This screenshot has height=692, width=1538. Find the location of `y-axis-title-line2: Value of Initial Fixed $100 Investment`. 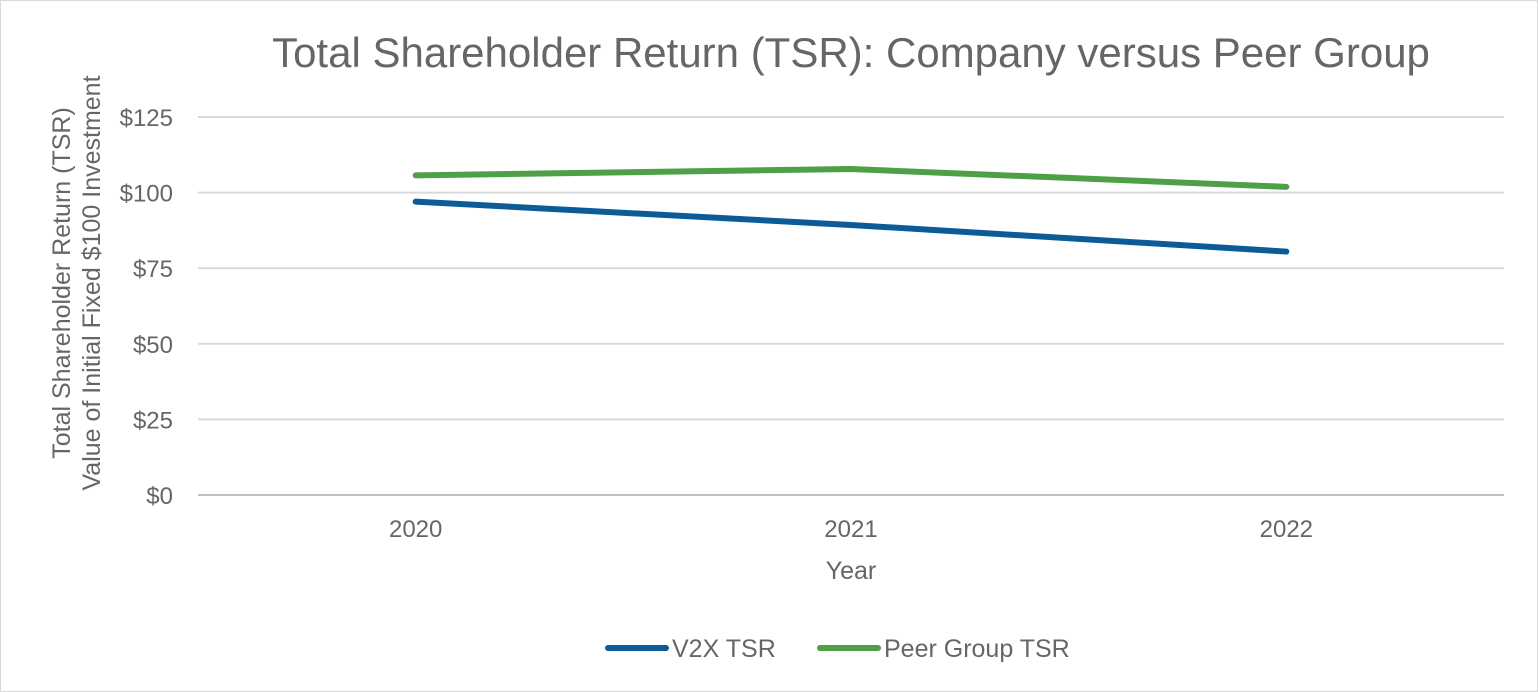

y-axis-title-line2: Value of Initial Fixed $100 Investment is located at coordinates (92, 282).